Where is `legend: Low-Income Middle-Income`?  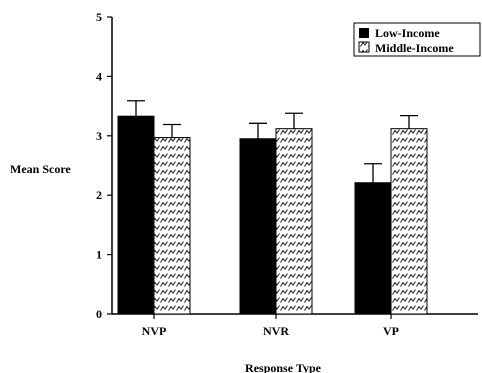
legend: Low-Income Middle-Income is located at coordinates (417, 39).